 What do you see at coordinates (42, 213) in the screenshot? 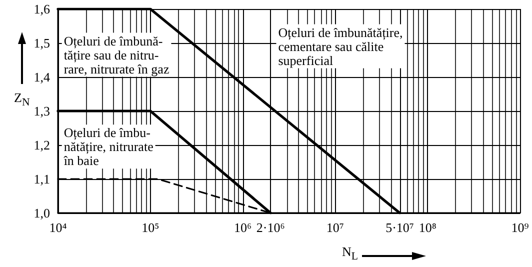
I see `y-tick-label: 1,0` at bounding box center [42, 213].